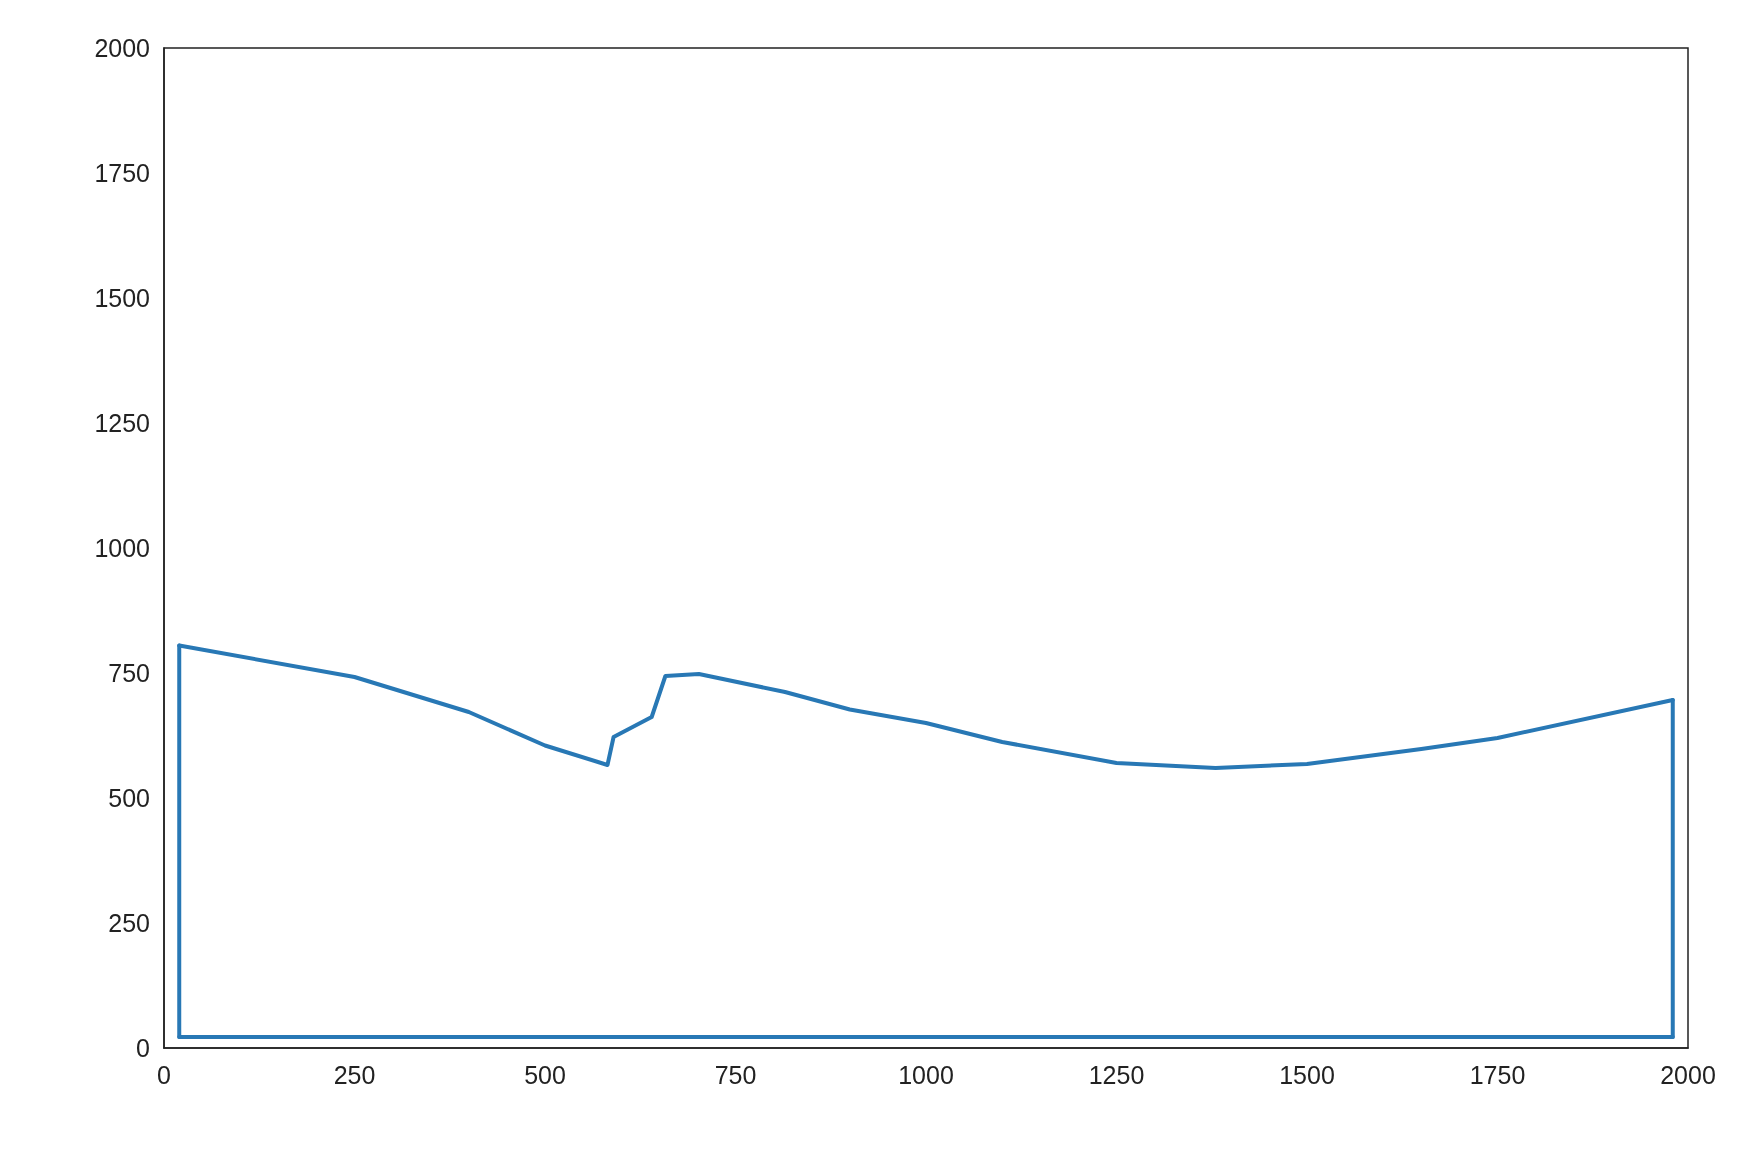  I want to click on x-tick-label: 750, so click(735, 1074).